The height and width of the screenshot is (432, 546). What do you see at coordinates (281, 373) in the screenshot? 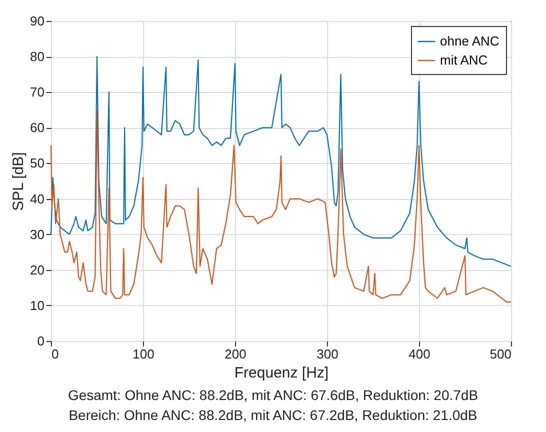
I see `x-axis-title: Frequenz [Hz]` at bounding box center [281, 373].